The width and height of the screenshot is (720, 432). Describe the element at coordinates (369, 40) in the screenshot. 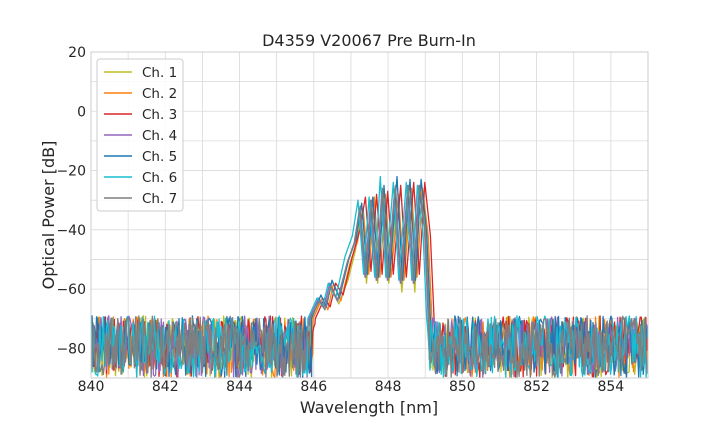

I see `chart-title: D4359 V20067 Pre Burn-In` at that location.